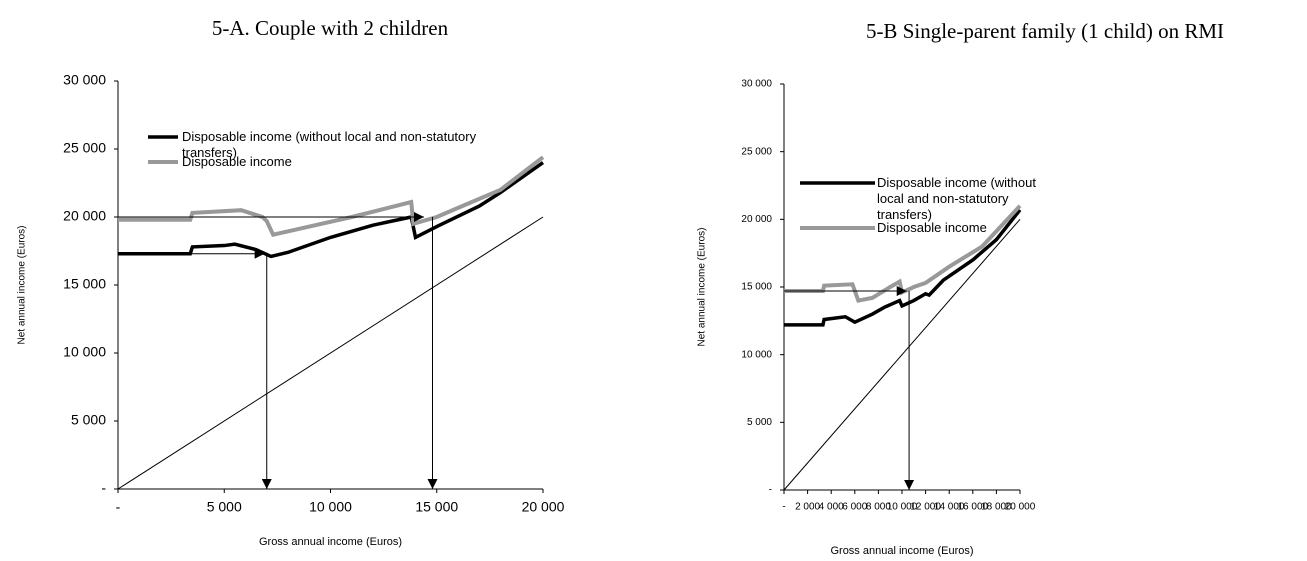 The image size is (1307, 561). I want to click on x-tick-label: 12 000, so click(925, 507).